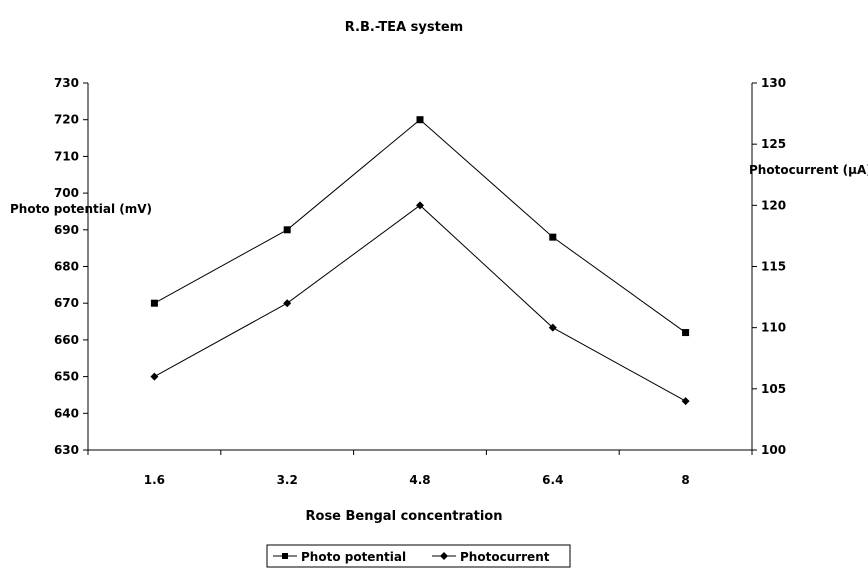 The height and width of the screenshot is (570, 868). I want to click on legend-item-photo-potential: Photo potential, so click(339, 557).